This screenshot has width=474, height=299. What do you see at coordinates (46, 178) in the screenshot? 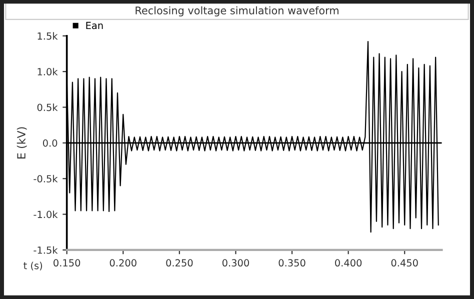
I see `y-tick-label: -0.5k` at bounding box center [46, 178].